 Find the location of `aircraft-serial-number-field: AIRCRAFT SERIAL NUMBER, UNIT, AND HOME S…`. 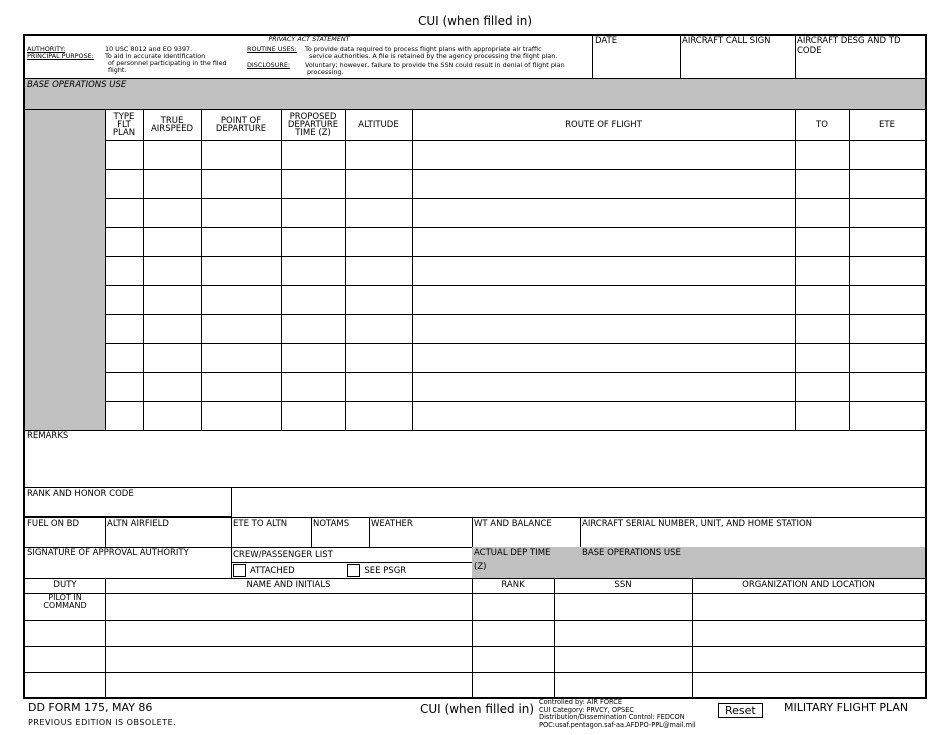

aircraft-serial-number-field: AIRCRAFT SERIAL NUMBER, UNIT, AND HOME S… is located at coordinates (752, 532).